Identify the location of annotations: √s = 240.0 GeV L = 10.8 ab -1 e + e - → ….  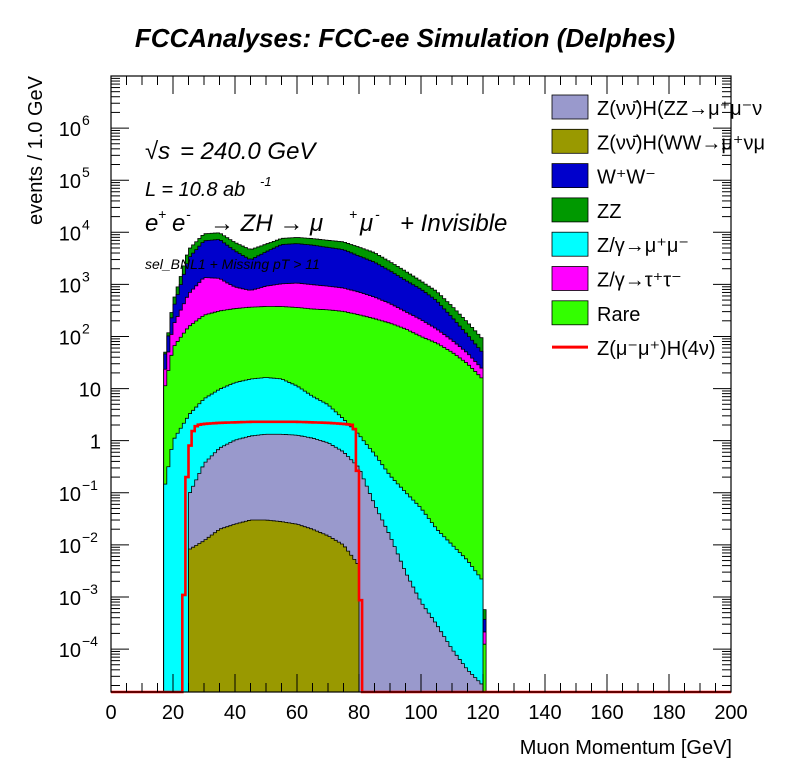
(326, 205).